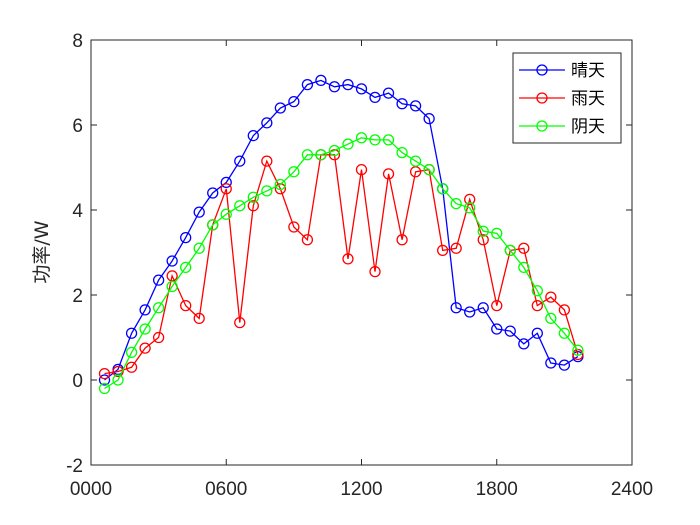 The width and height of the screenshot is (700, 525). Describe the element at coordinates (562, 71) in the screenshot. I see `legend-entry: 晴天` at that location.